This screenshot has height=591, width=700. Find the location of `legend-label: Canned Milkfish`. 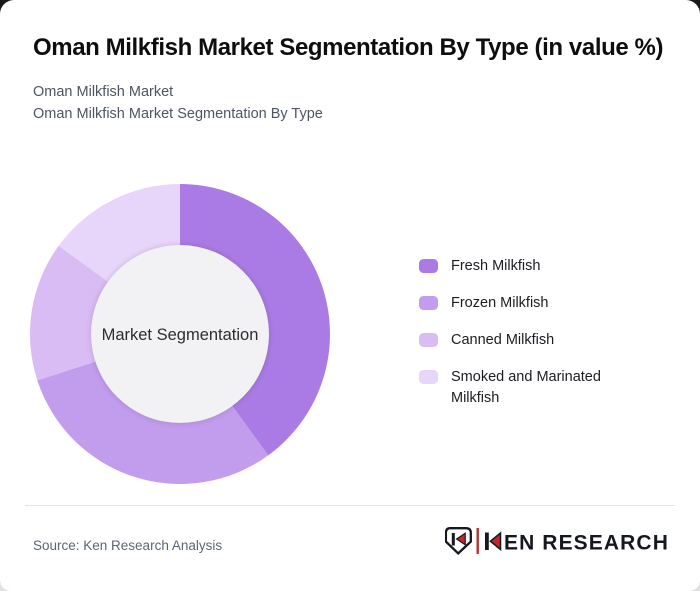

legend-label: Canned Milkfish is located at coordinates (503, 340).